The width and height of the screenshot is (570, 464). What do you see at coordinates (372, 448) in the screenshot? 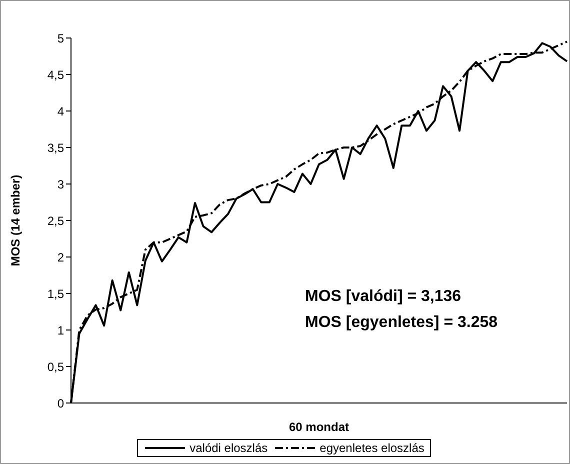
I see `legend-label: egyenletes eloszlás` at bounding box center [372, 448].